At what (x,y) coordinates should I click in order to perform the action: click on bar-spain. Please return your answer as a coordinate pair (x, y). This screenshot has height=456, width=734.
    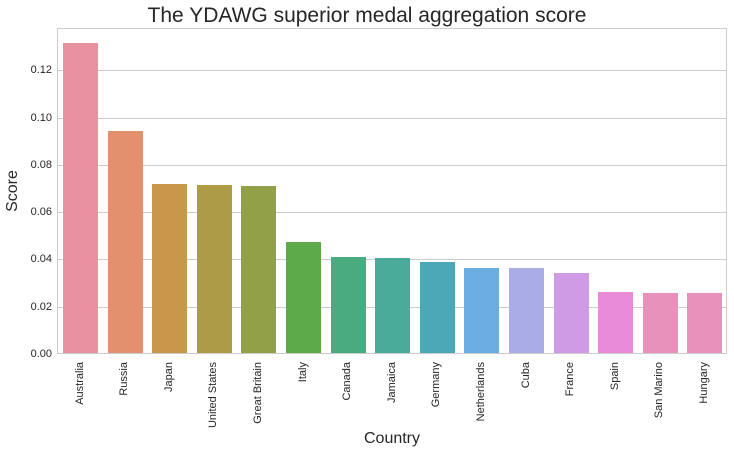
    Looking at the image, I should click on (616, 322).